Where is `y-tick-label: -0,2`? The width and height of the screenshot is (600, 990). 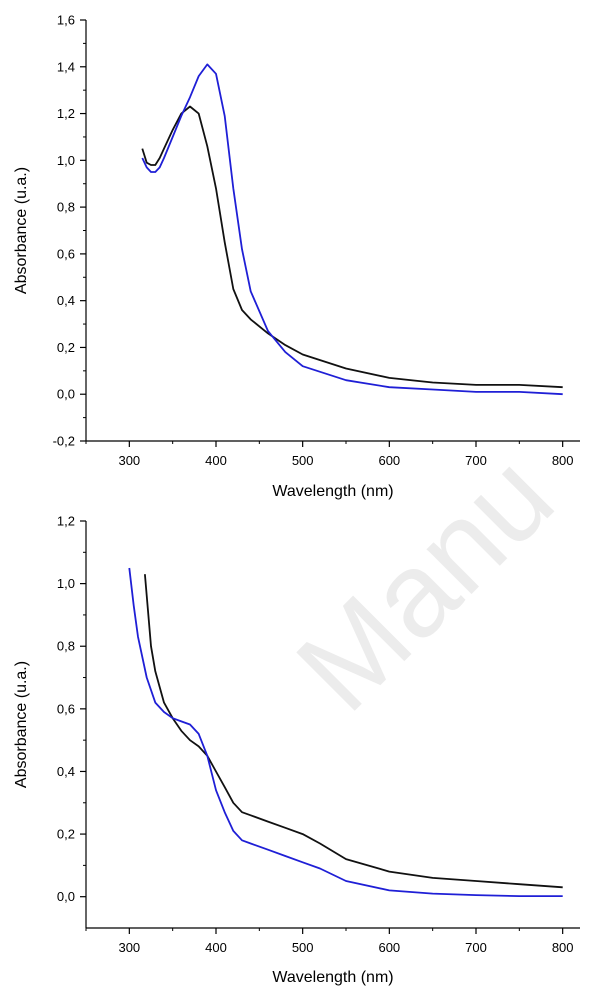
y-tick-label: -0,2 is located at coordinates (64, 441).